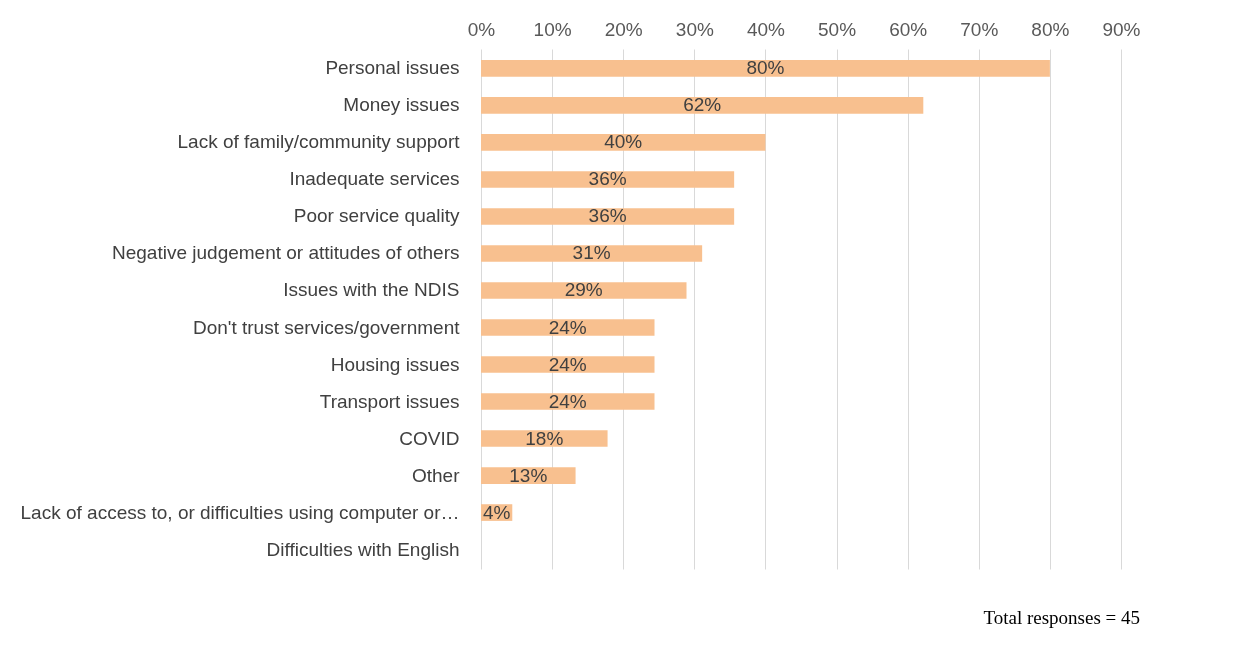 Image resolution: width=1250 pixels, height=668 pixels. I want to click on text: Total responses = 45, so click(1062, 617).